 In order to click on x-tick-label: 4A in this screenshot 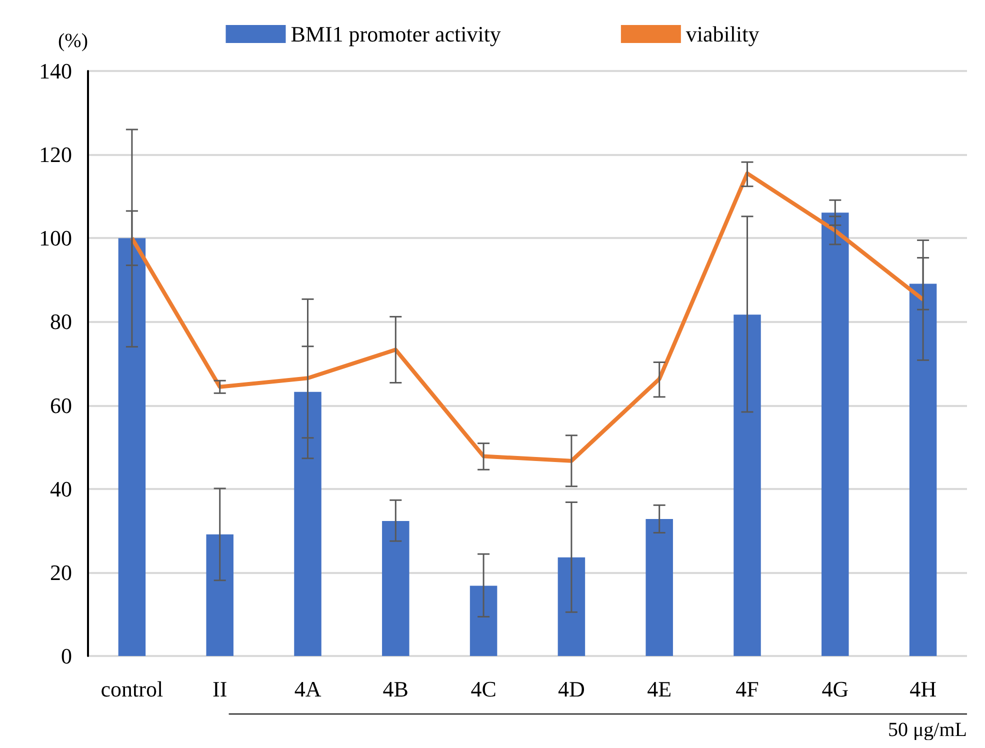, I will do `click(308, 689)`.